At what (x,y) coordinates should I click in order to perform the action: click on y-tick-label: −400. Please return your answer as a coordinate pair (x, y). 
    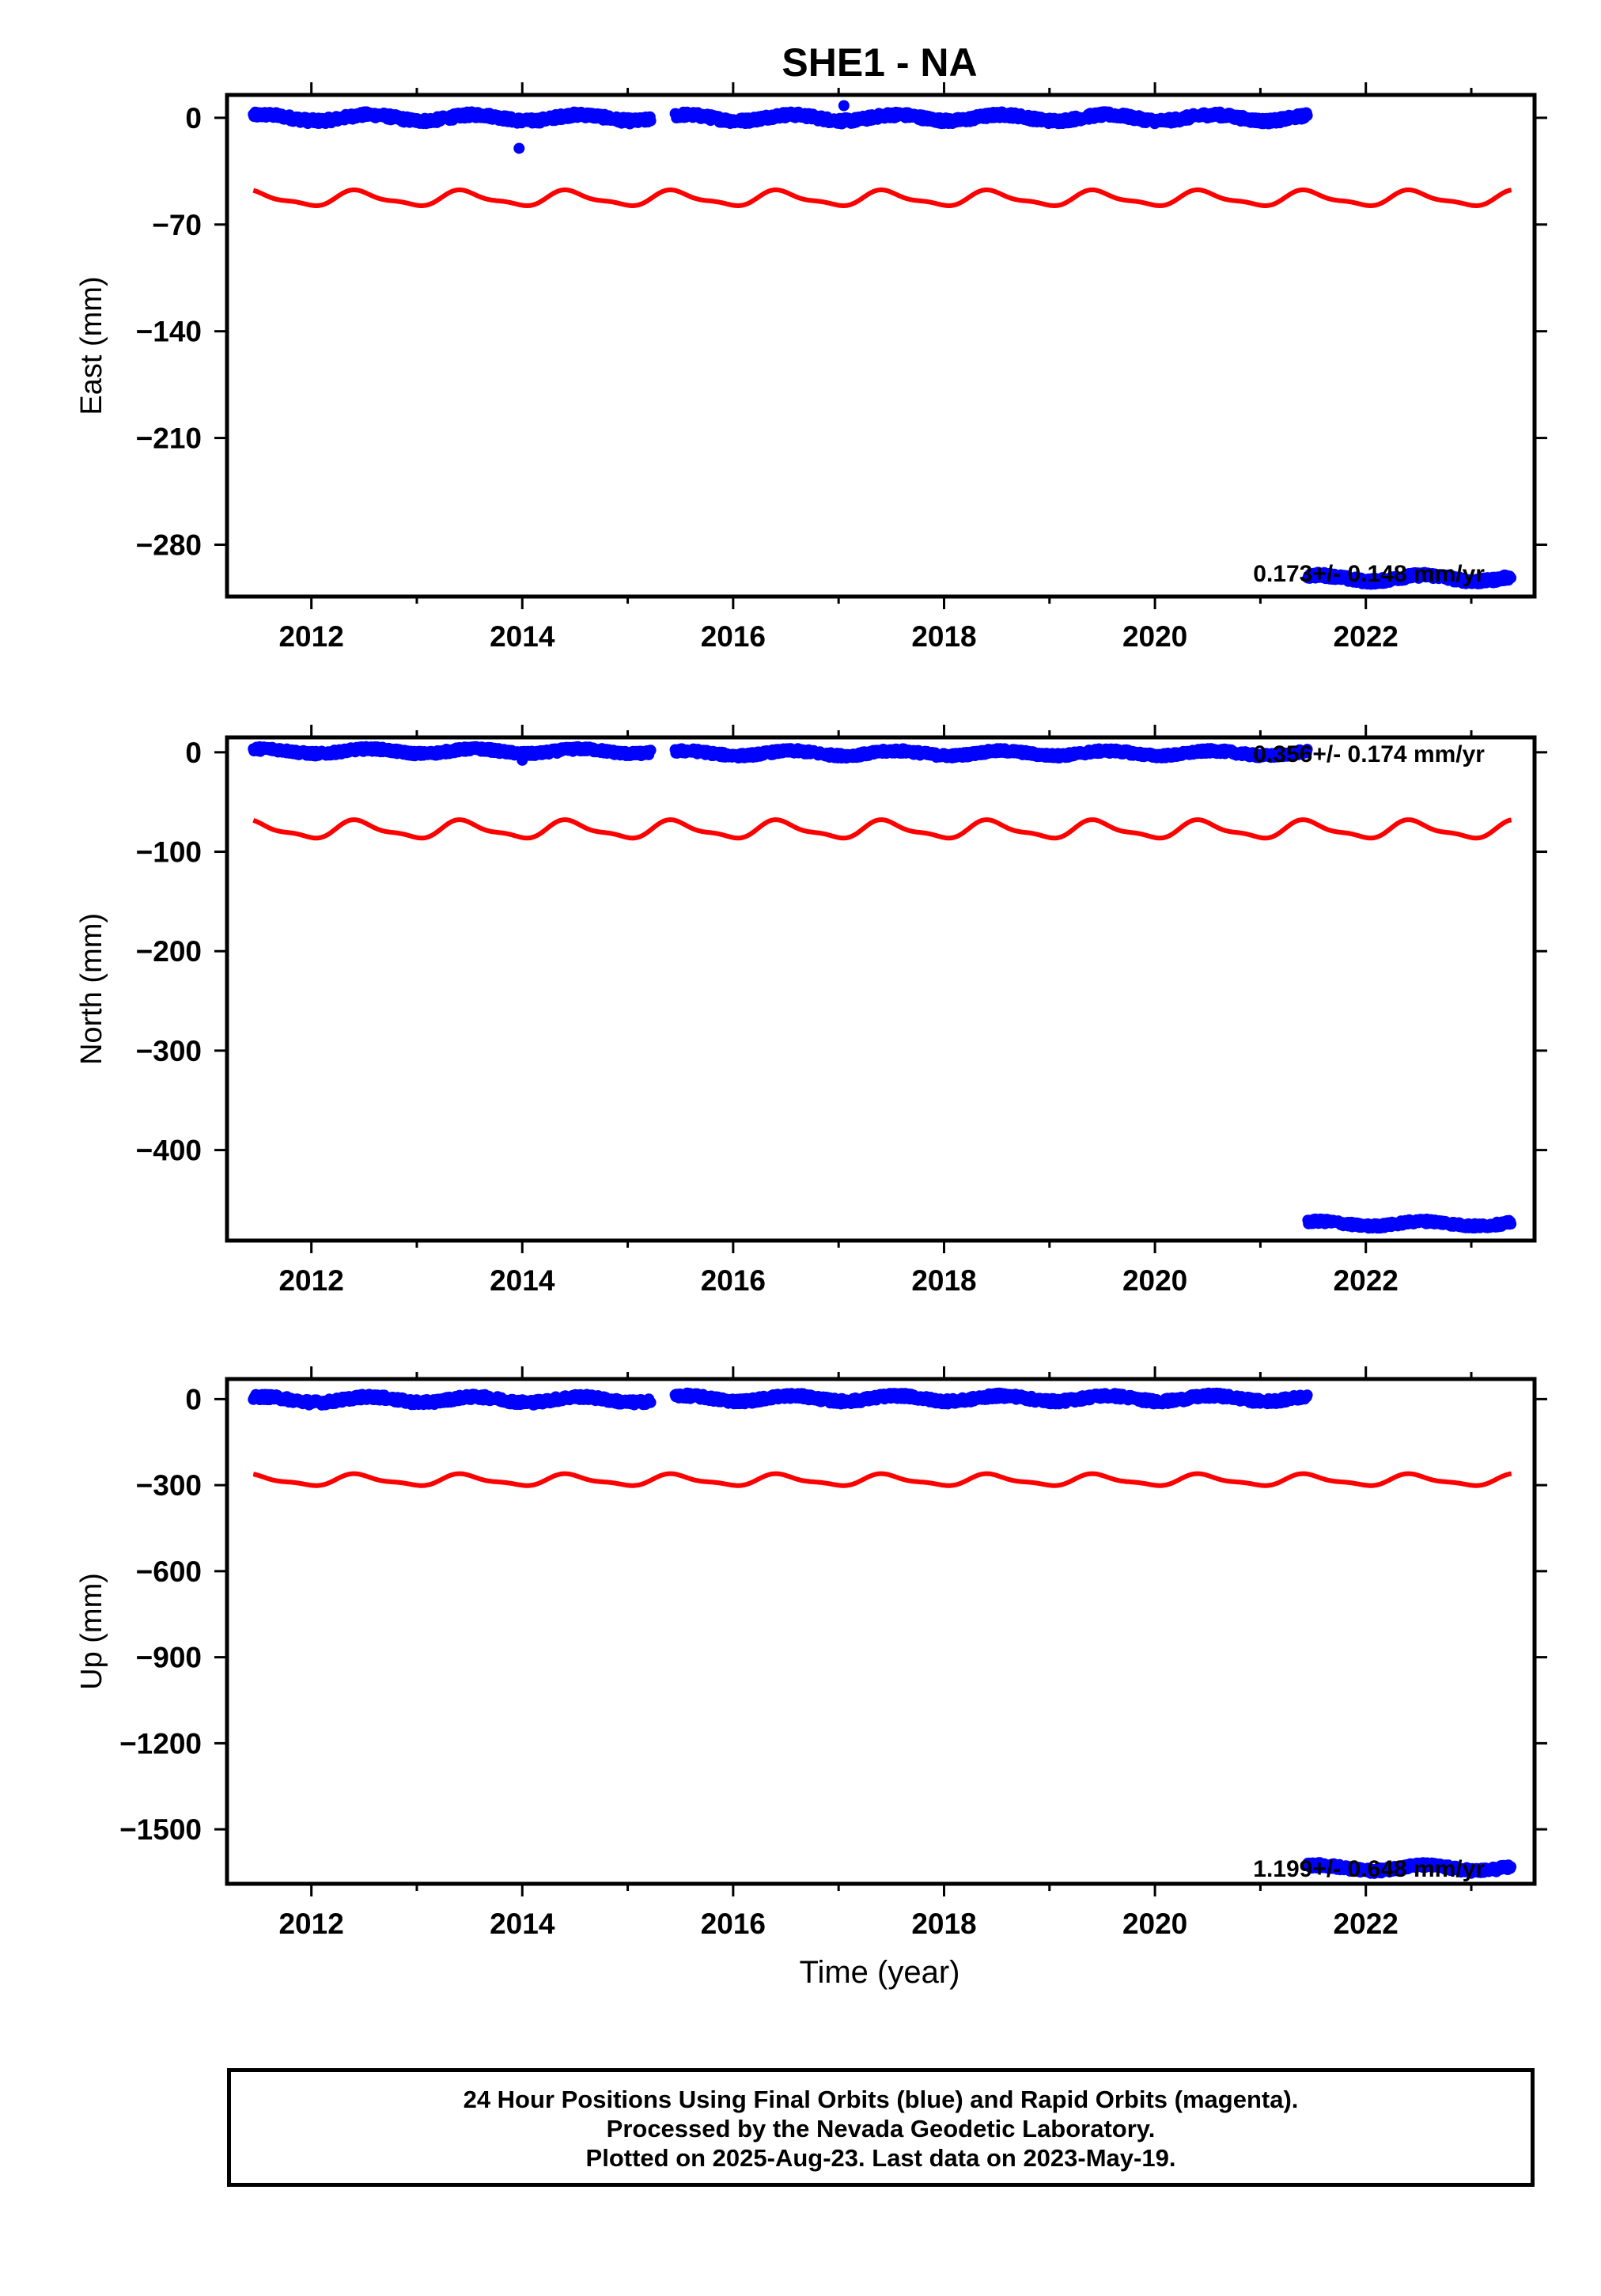
    Looking at the image, I should click on (169, 1151).